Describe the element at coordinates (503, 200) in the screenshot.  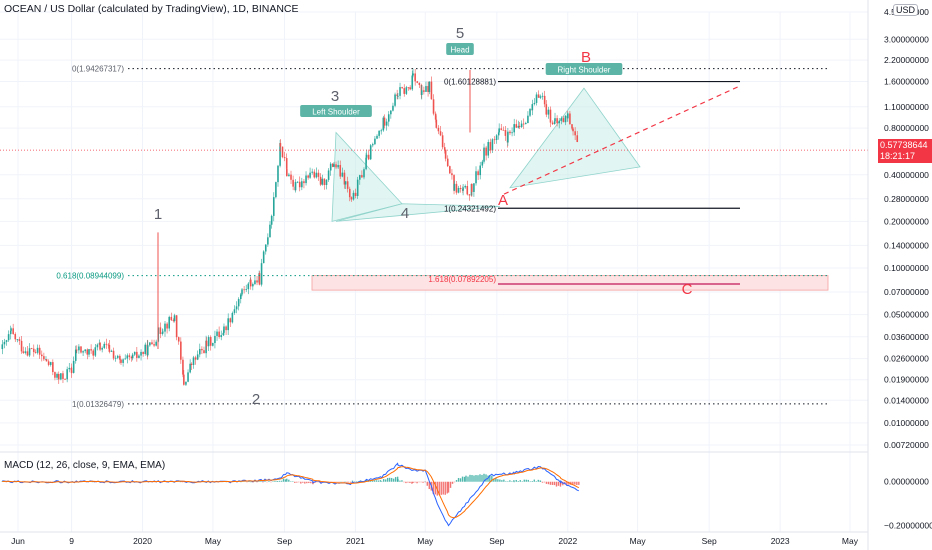
I see `point-label-a: A` at that location.